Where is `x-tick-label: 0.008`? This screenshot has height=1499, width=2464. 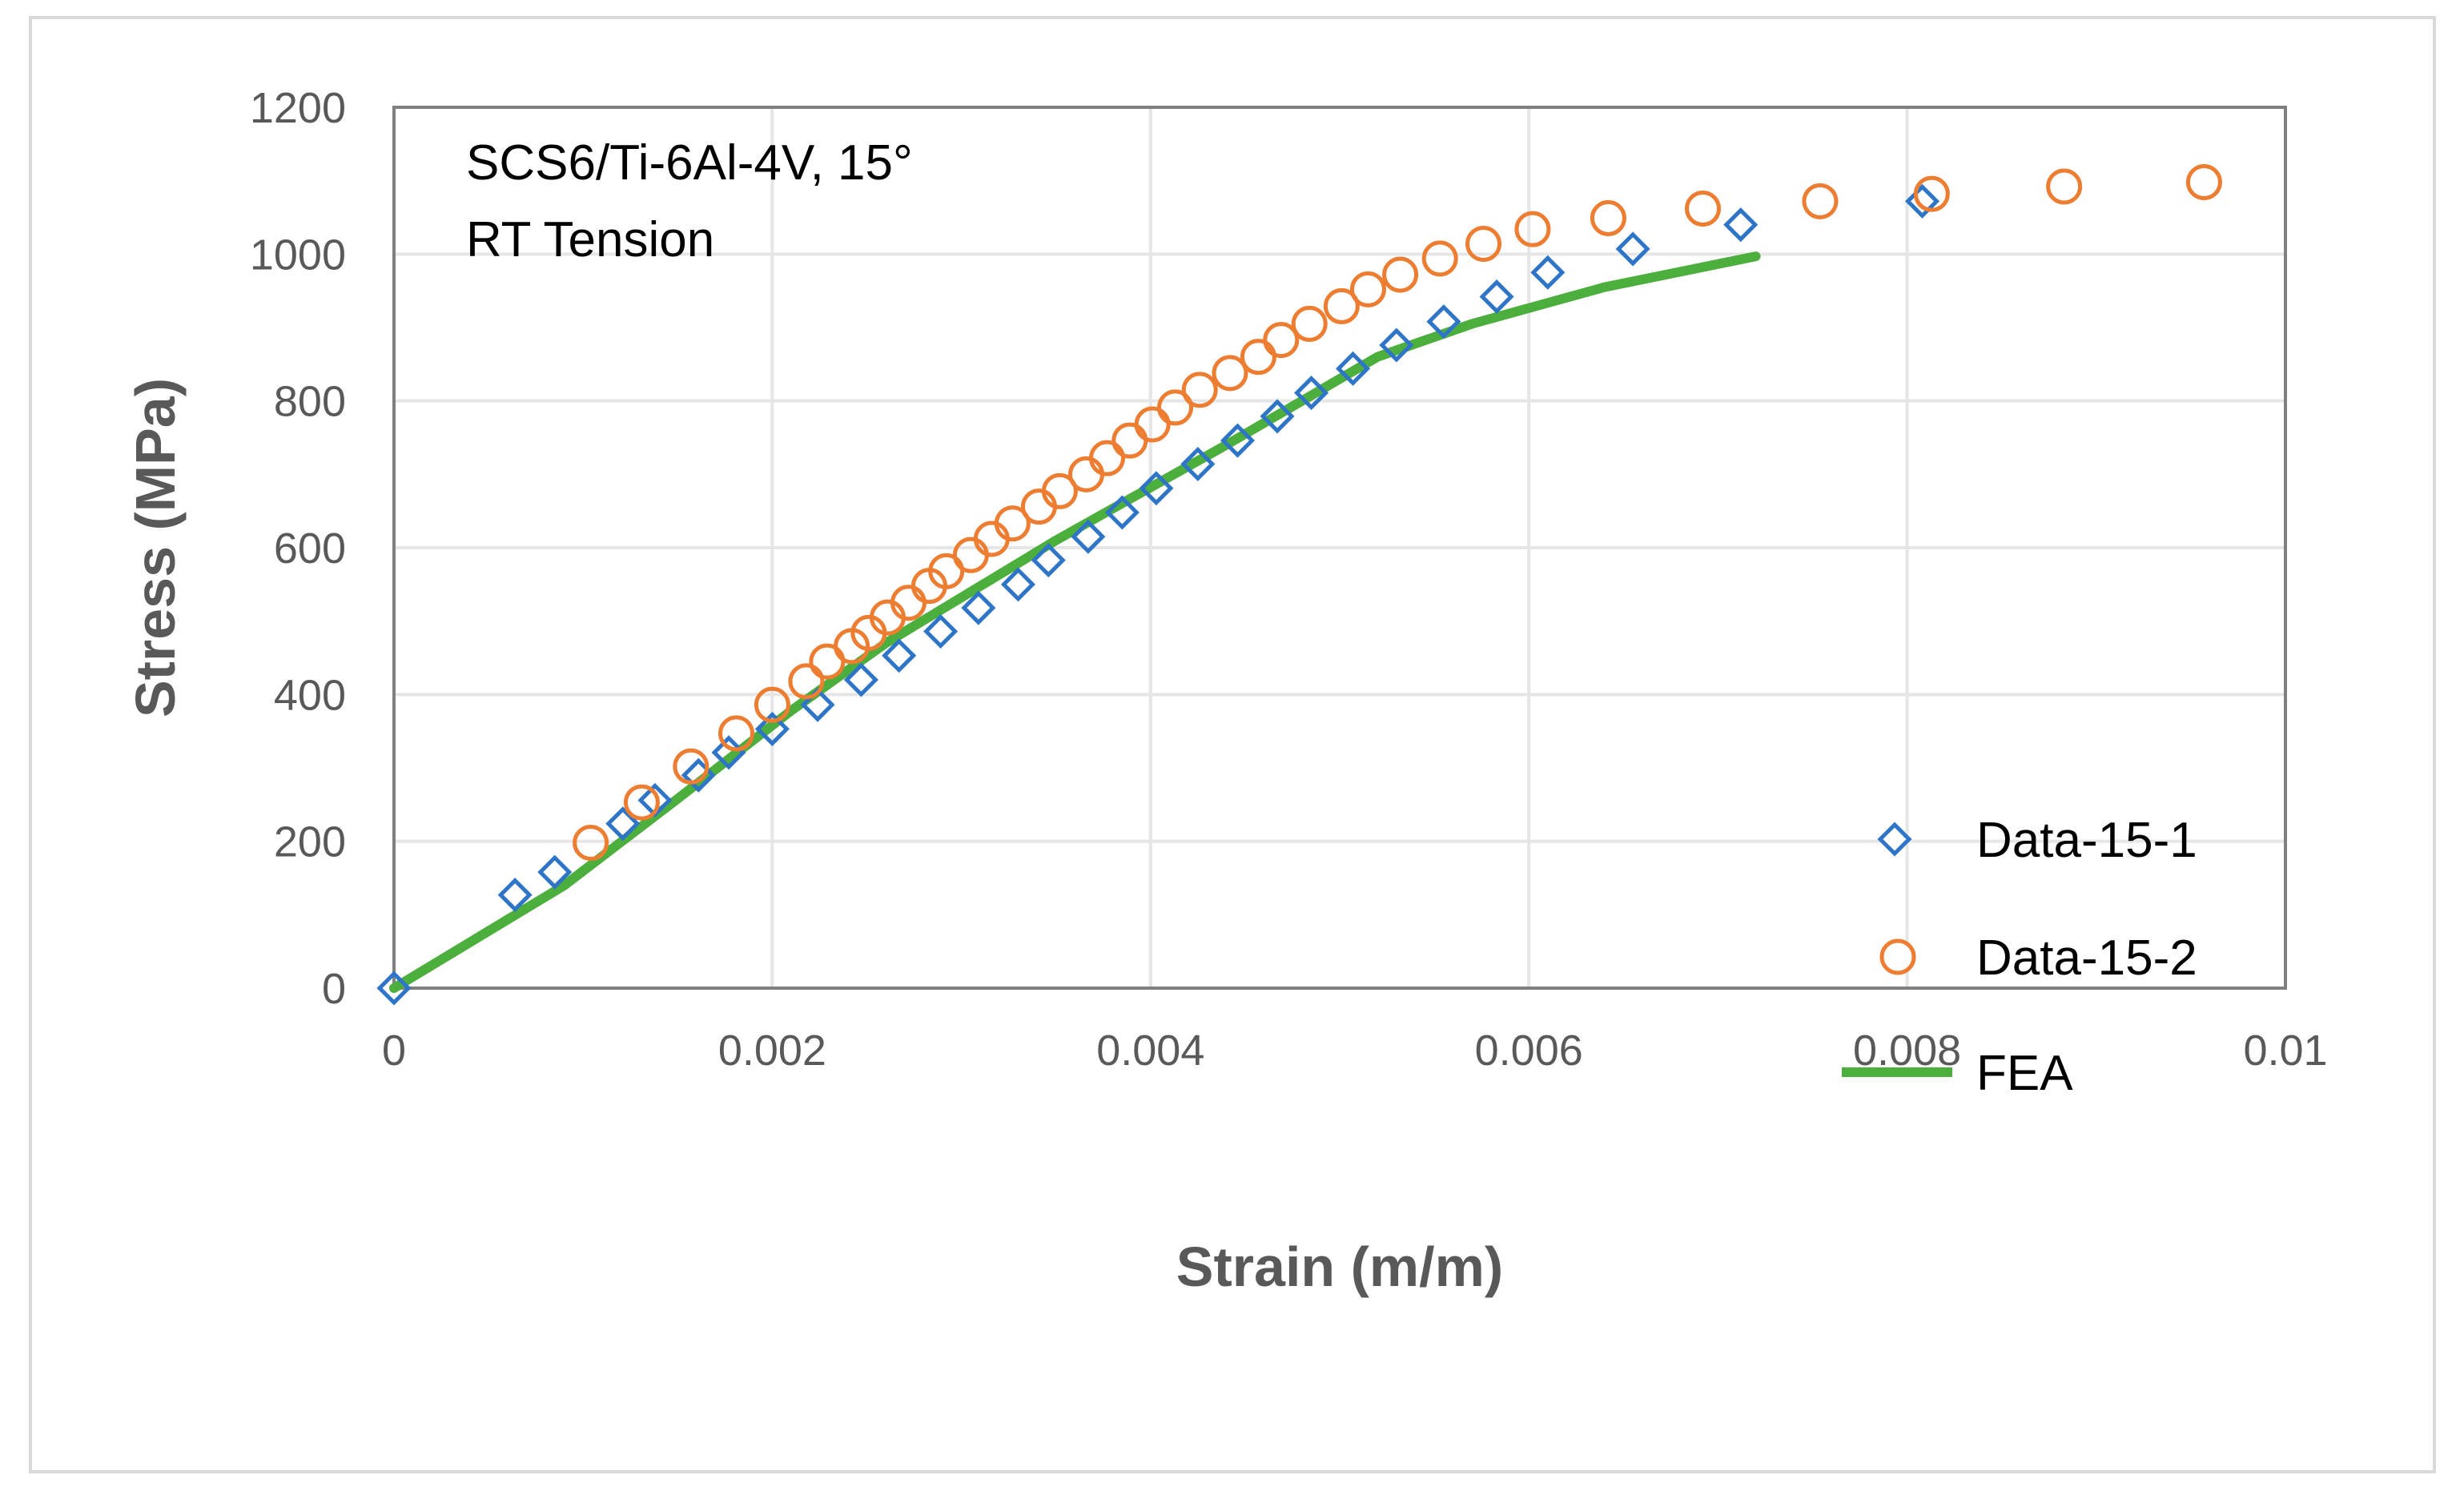 x-tick-label: 0.008 is located at coordinates (1907, 1051).